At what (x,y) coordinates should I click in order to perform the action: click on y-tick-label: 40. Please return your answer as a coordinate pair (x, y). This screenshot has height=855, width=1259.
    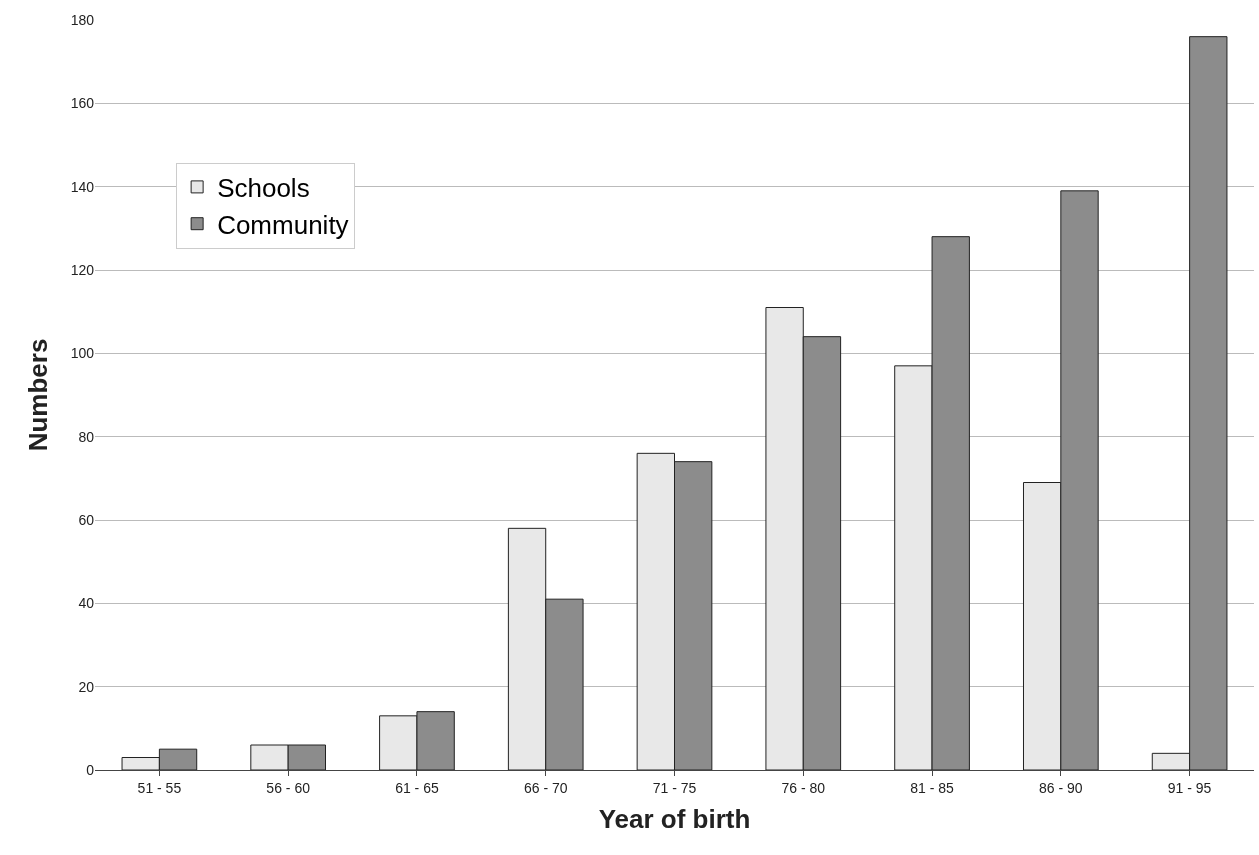
    Looking at the image, I should click on (86, 603).